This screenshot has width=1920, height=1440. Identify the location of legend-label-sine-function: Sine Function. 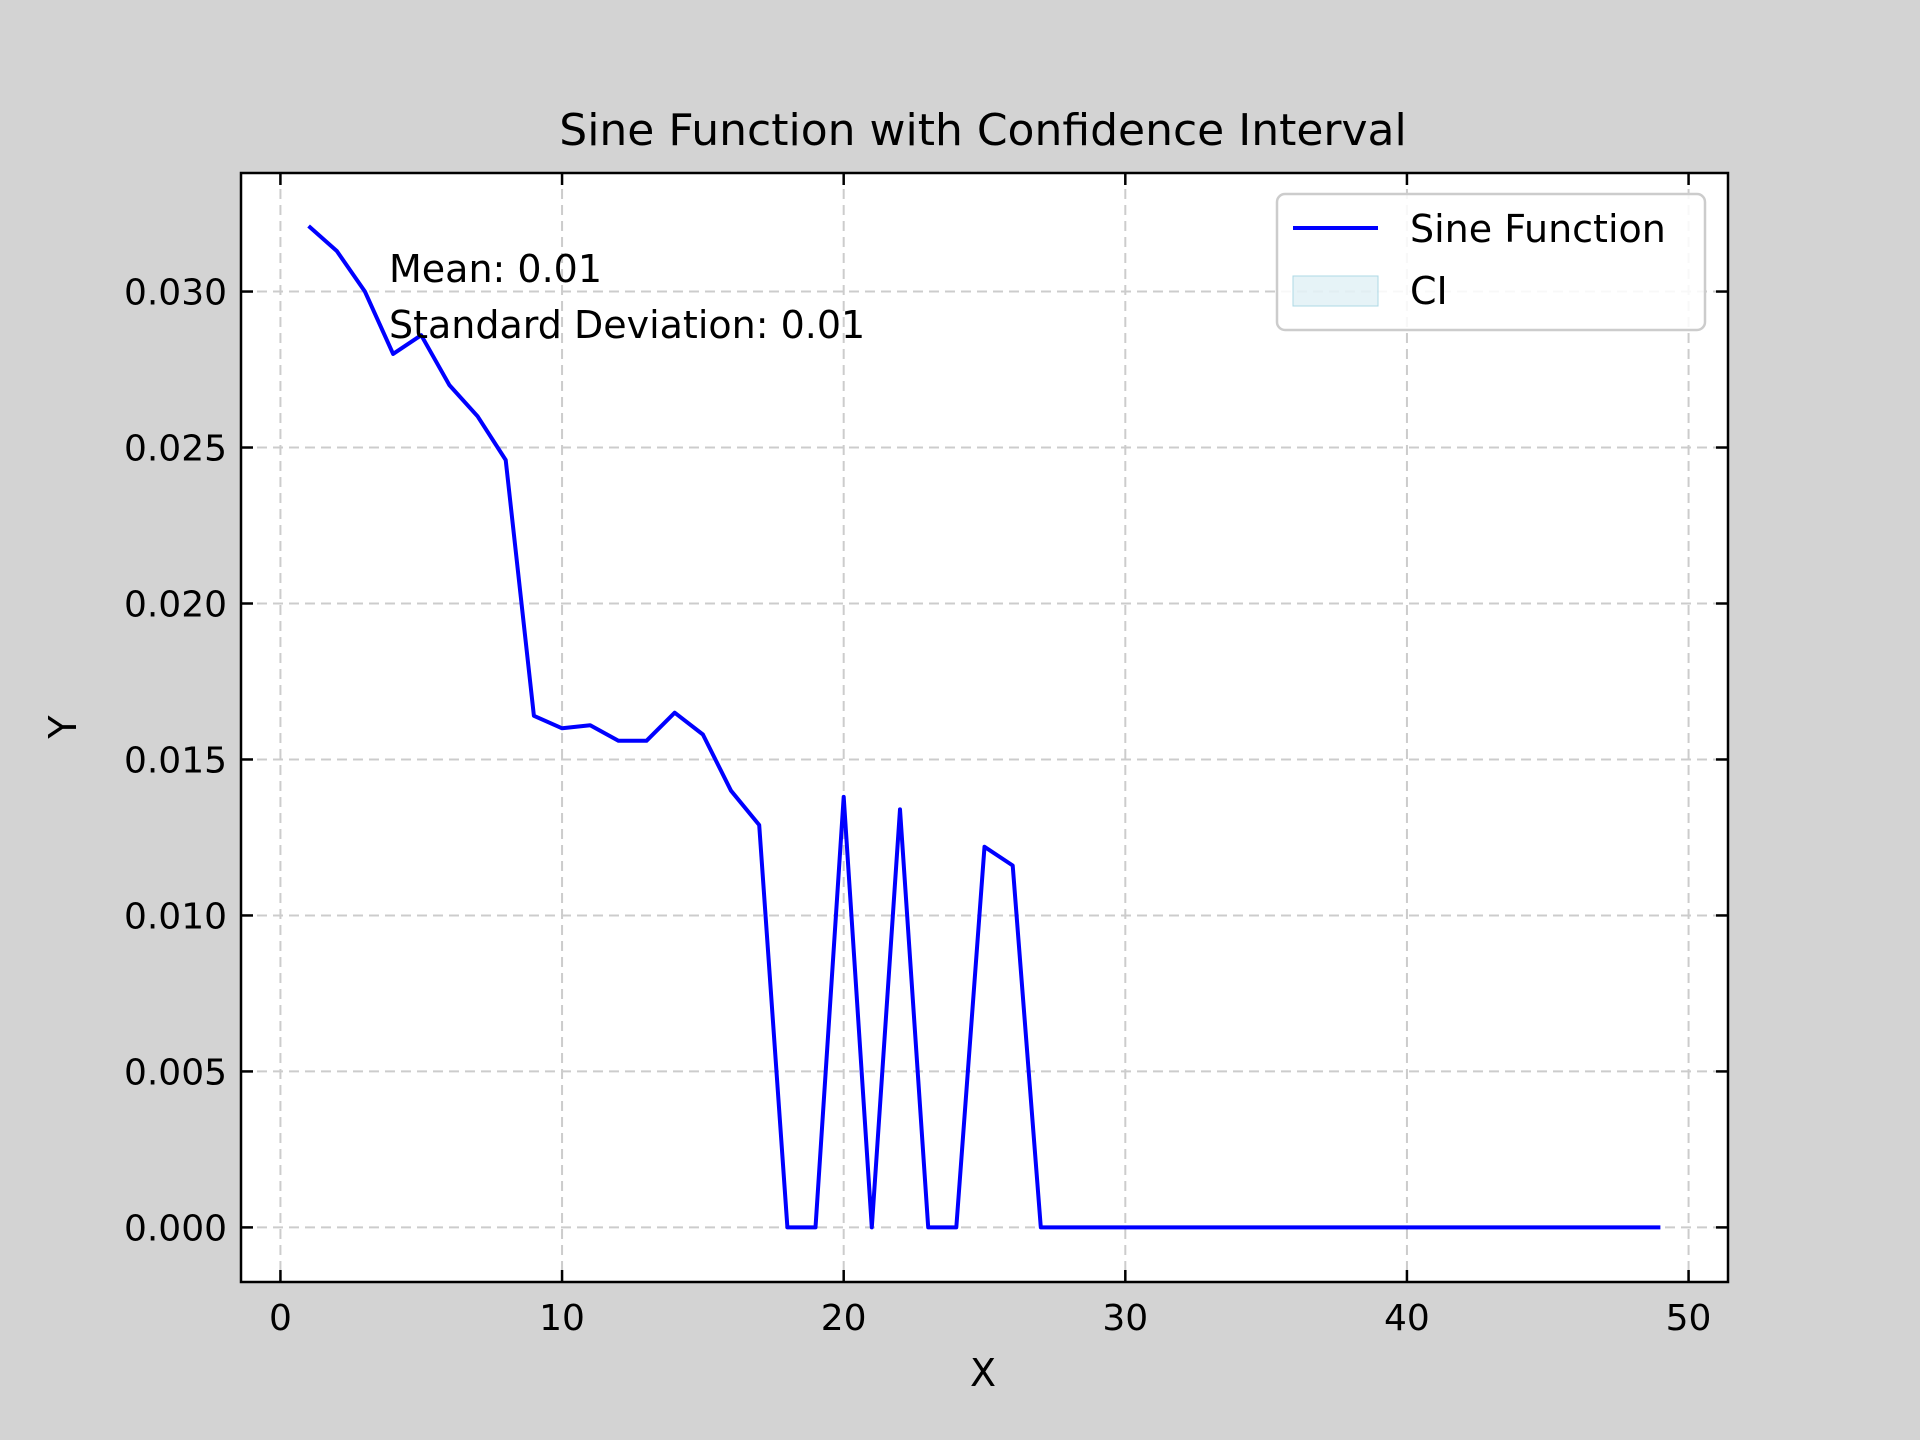
(1538, 229).